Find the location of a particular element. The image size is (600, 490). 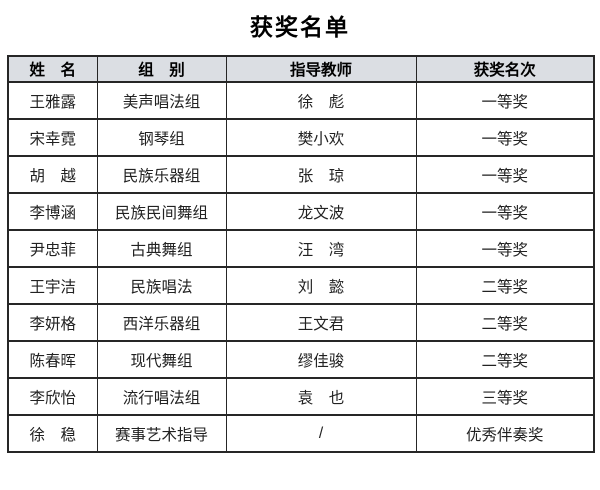

table-row: 徐 稳赛事艺术指导 / 优秀伴奏奖 is located at coordinates (301, 433).